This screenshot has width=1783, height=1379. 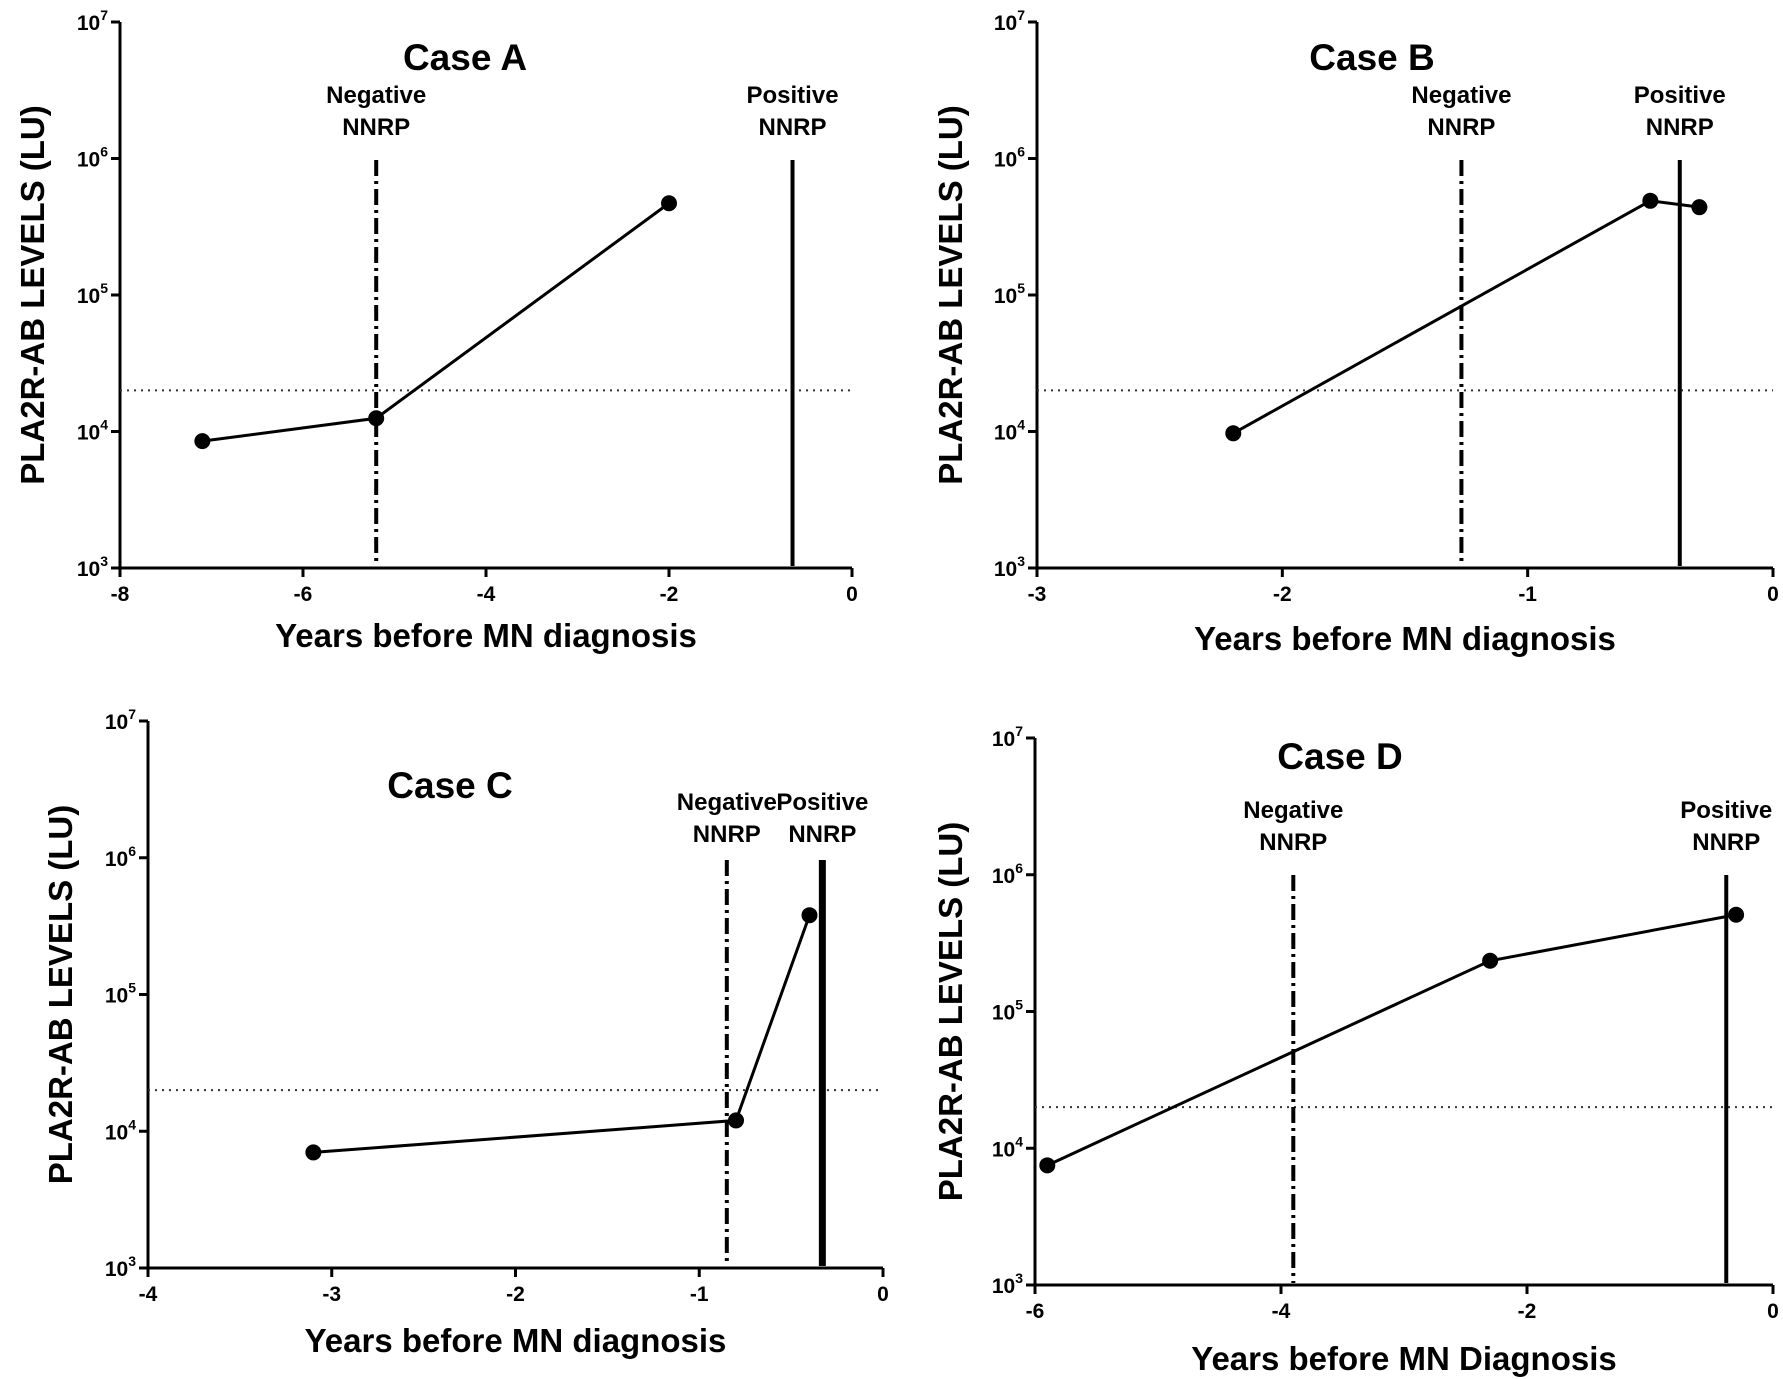 I want to click on case-title: Case C, so click(x=449, y=785).